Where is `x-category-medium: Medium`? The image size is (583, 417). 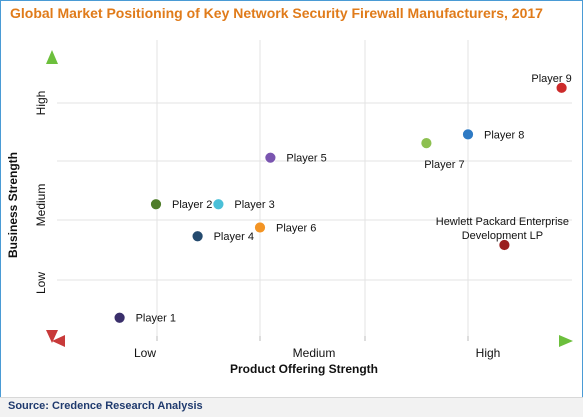 x-category-medium: Medium is located at coordinates (314, 353).